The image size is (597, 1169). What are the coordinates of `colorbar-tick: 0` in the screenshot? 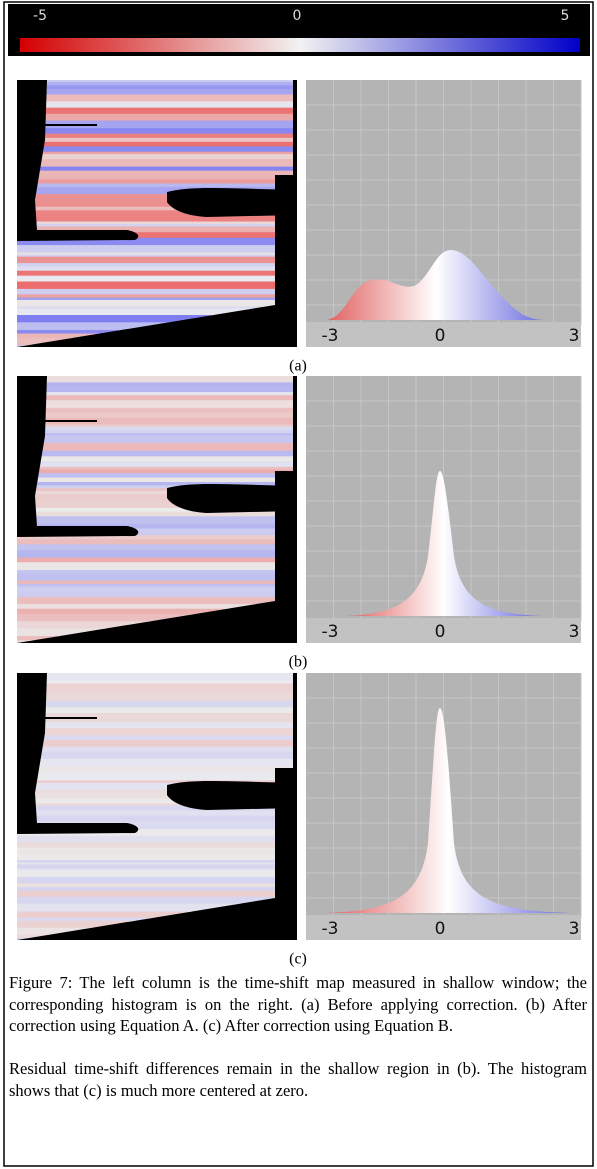 It's located at (297, 16).